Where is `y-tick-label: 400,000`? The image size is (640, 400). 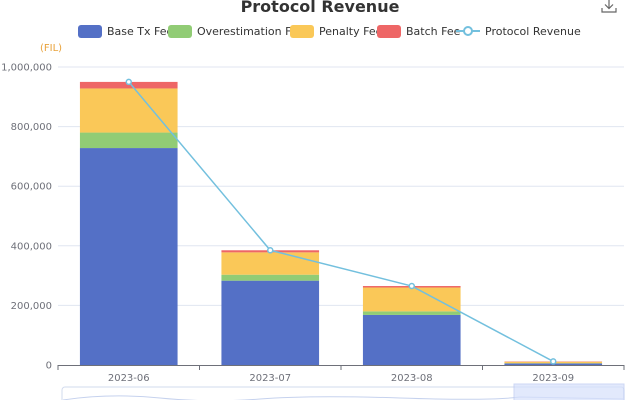 y-tick-label: 400,000 is located at coordinates (31, 246).